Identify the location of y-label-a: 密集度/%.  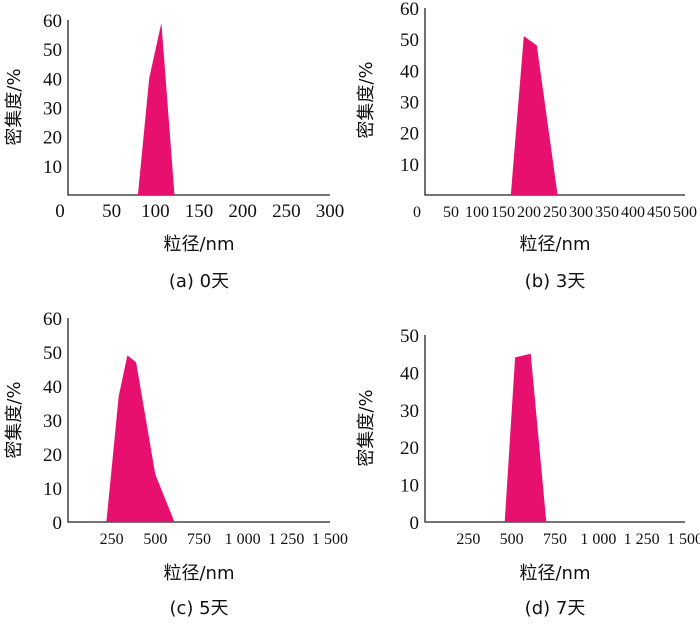
(14, 106).